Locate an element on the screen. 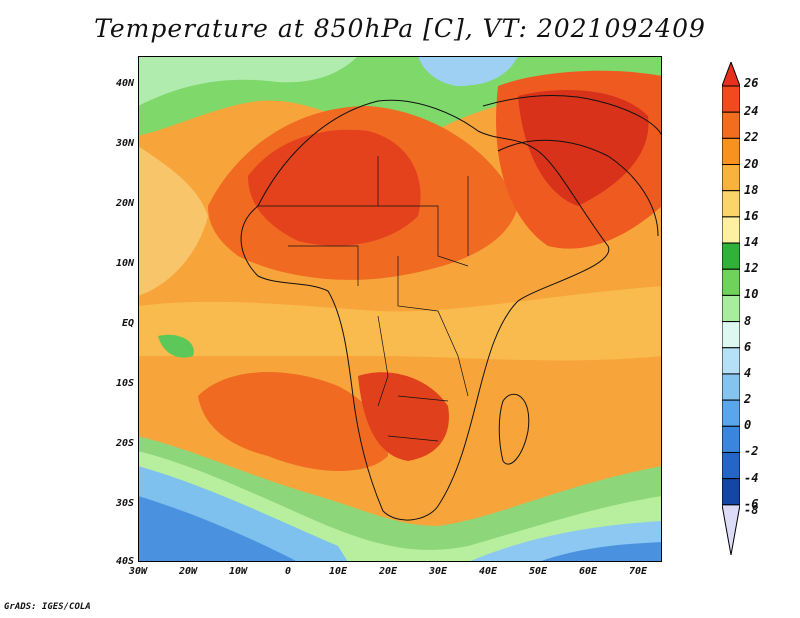 The width and height of the screenshot is (800, 618). colorbar-label: -6 is located at coordinates (751, 503).